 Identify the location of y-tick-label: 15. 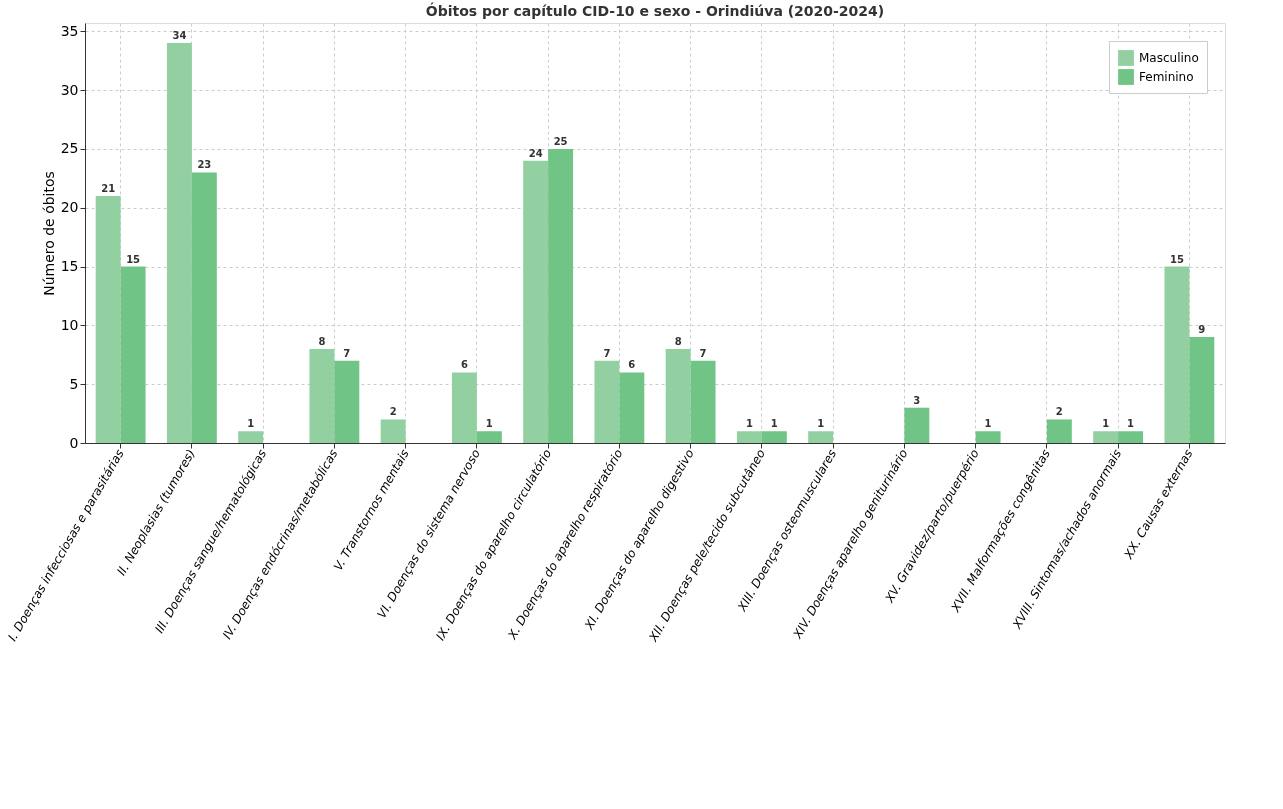
(69, 266).